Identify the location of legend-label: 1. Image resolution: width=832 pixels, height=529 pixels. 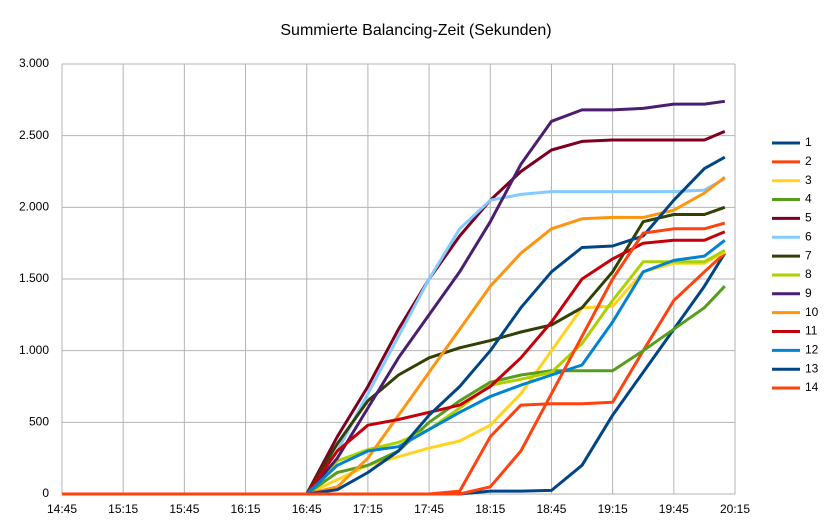
(808, 142).